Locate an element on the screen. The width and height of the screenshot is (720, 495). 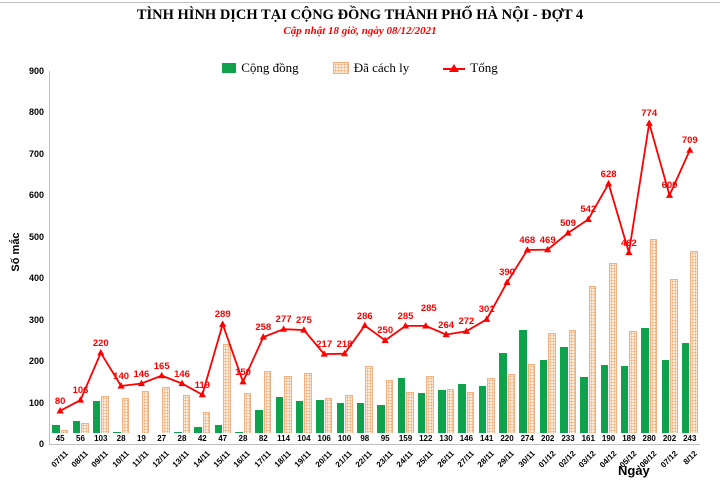
total-value-label: 146 is located at coordinates (141, 374).